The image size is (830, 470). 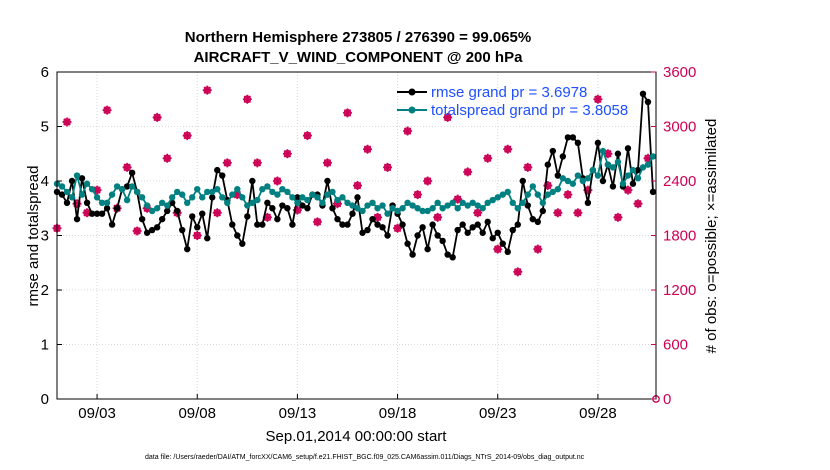 What do you see at coordinates (412, 92) in the screenshot?
I see `legend-rmse-marker` at bounding box center [412, 92].